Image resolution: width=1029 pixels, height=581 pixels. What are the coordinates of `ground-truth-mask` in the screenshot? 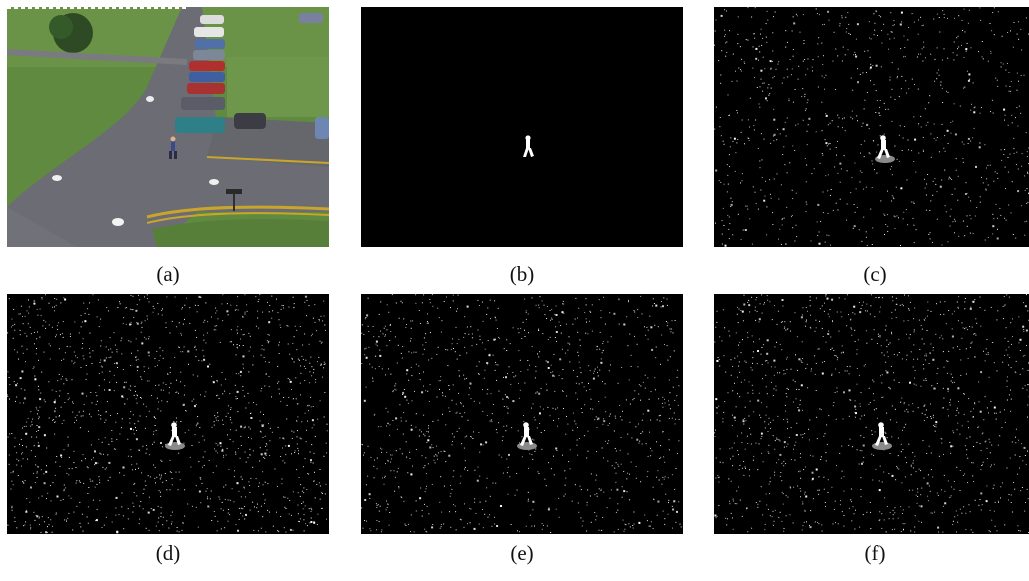 It's located at (522, 127).